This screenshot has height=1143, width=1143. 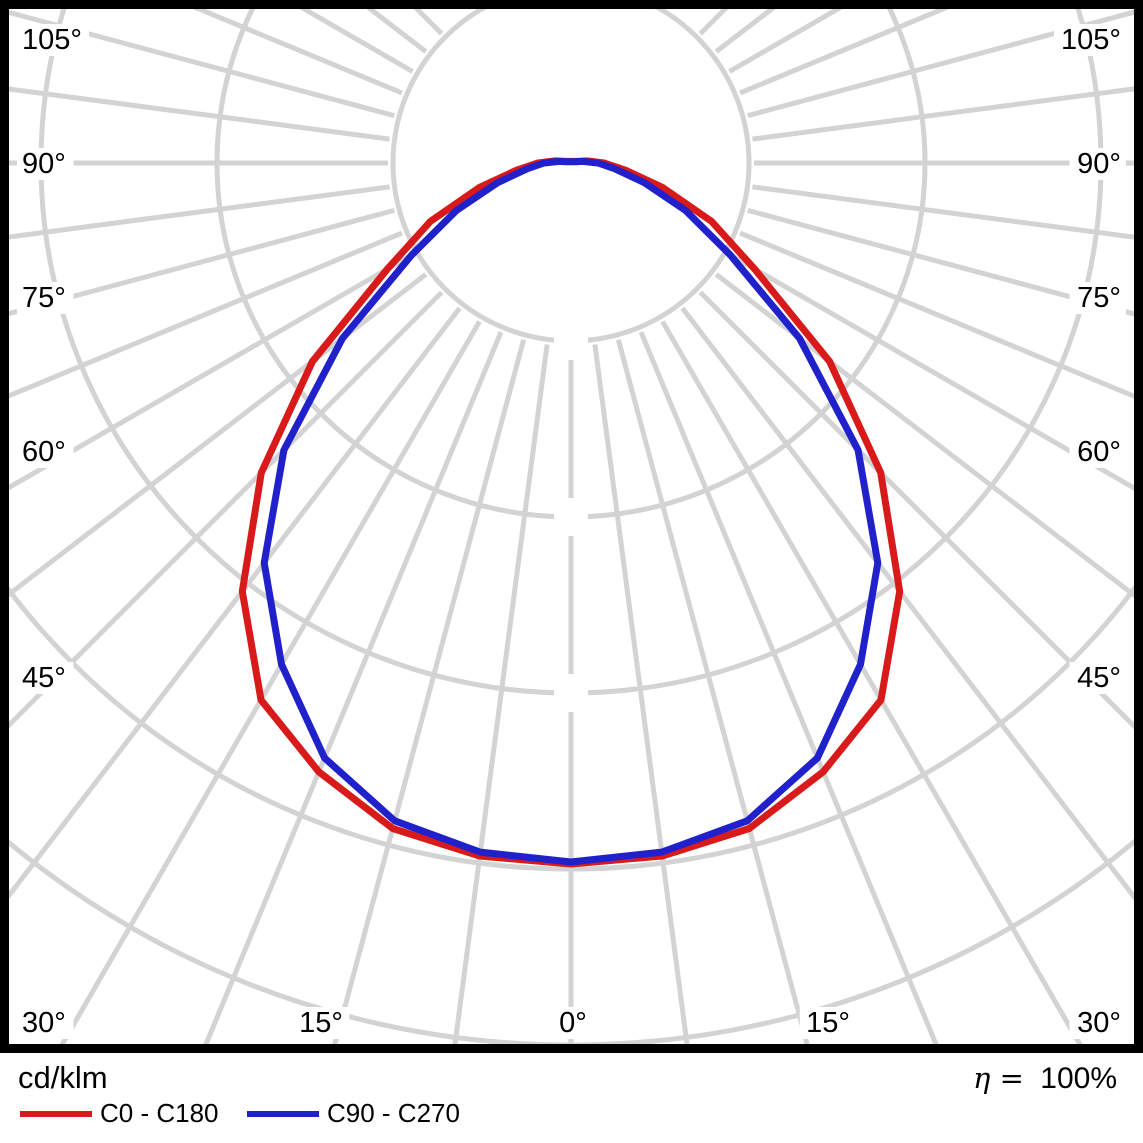 I want to click on light-output-ratio: η = 100%, so click(x=1045, y=1078).